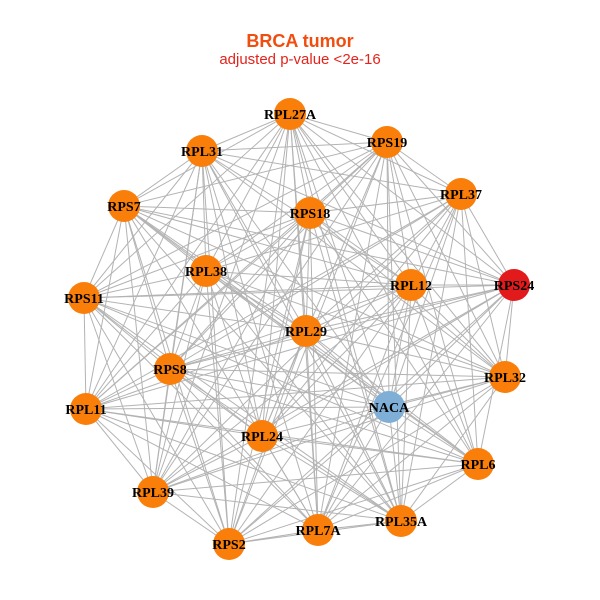 Image resolution: width=600 pixels, height=600 pixels. Describe the element at coordinates (347, 369) in the screenshot. I see `edge-rpl29-naca` at that location.